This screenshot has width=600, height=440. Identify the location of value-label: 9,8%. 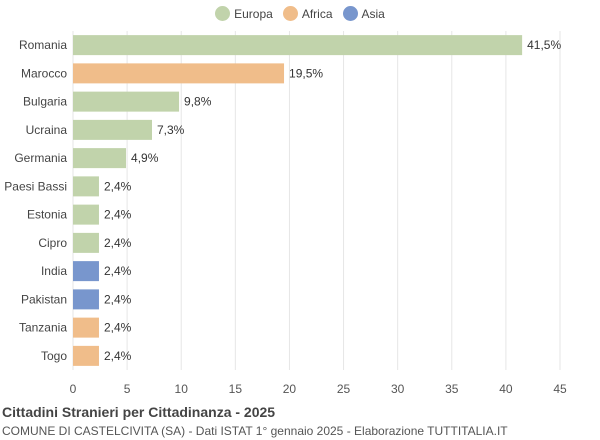
(198, 102).